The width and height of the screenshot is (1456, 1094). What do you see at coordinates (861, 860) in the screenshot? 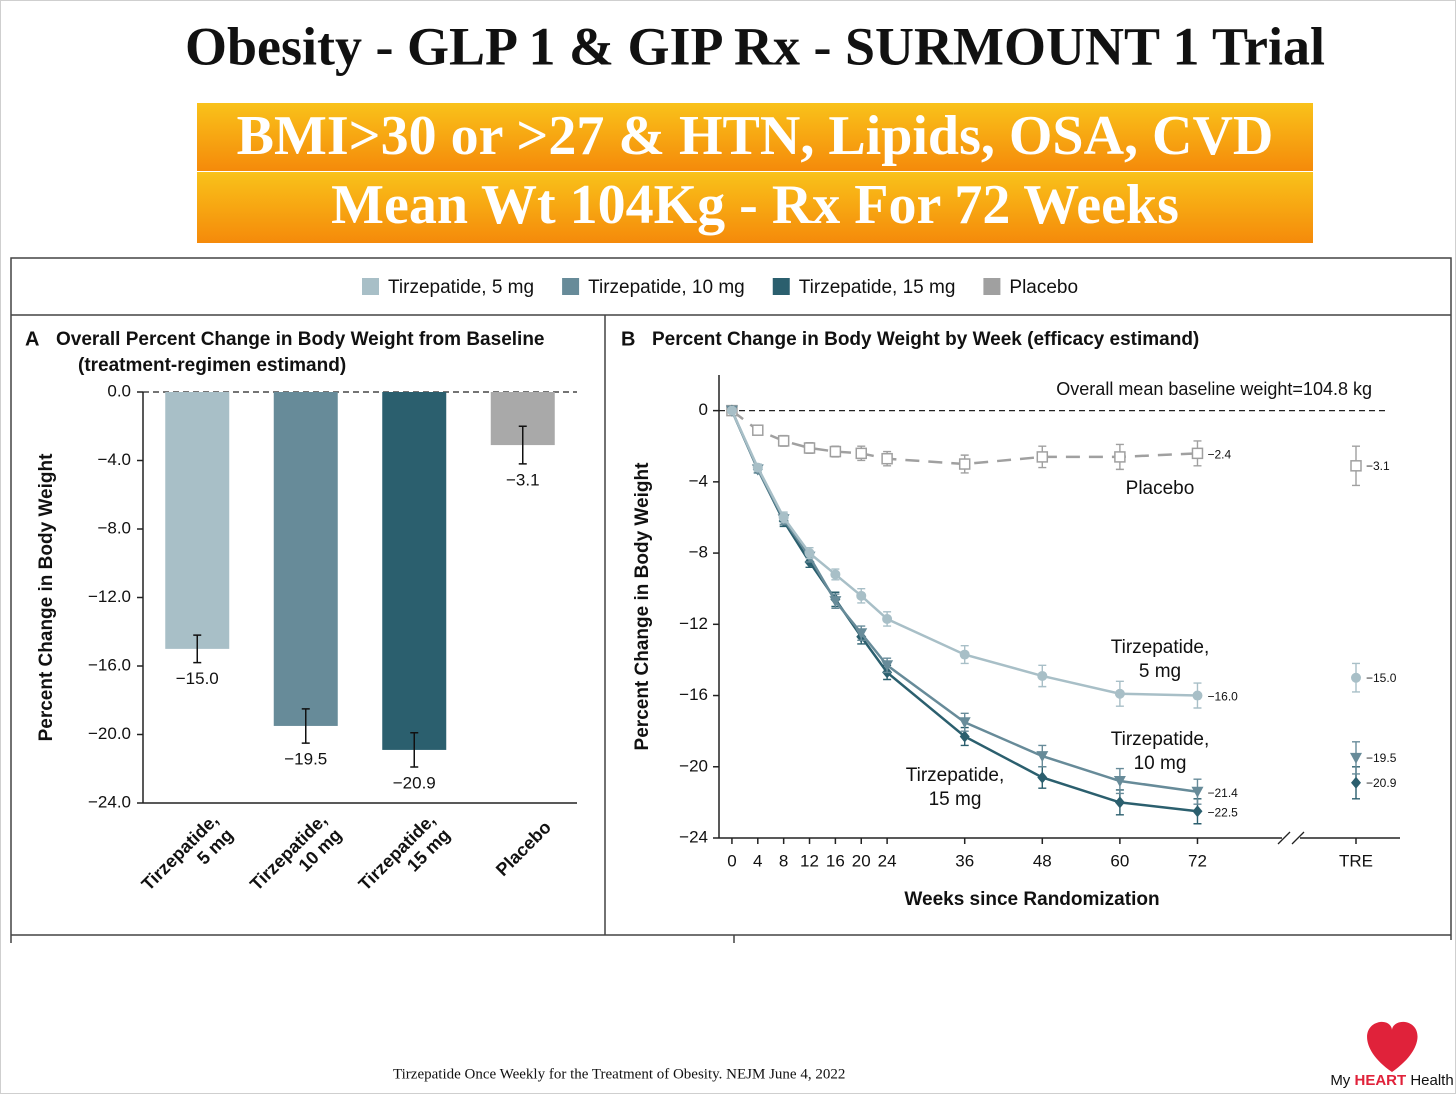
I see `x-tick-label: 20` at bounding box center [861, 860].